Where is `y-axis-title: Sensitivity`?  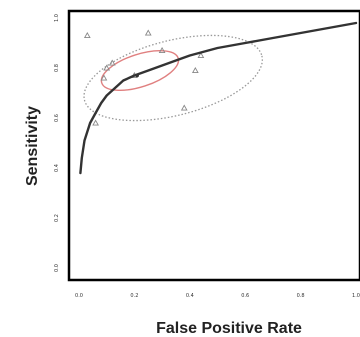
y-axis-title: Sensitivity is located at coordinates (32, 146).